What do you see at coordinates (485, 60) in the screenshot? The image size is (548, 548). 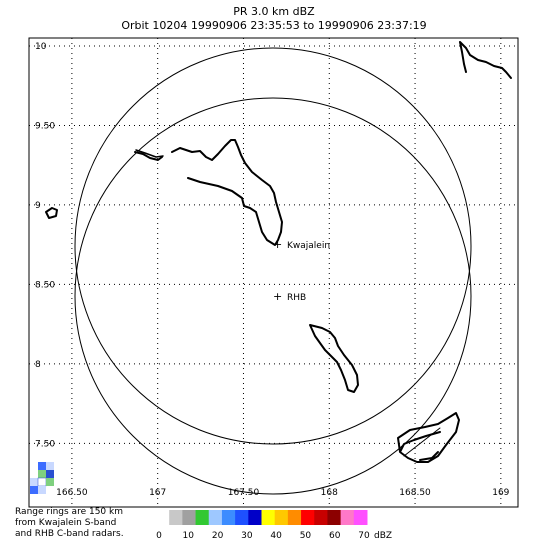 I see `wotho-atoll-coastline` at bounding box center [485, 60].